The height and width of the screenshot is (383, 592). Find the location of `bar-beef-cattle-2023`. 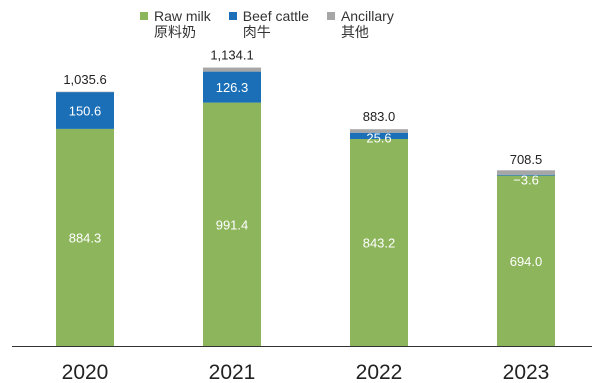

bar-beef-cattle-2023 is located at coordinates (526, 175).